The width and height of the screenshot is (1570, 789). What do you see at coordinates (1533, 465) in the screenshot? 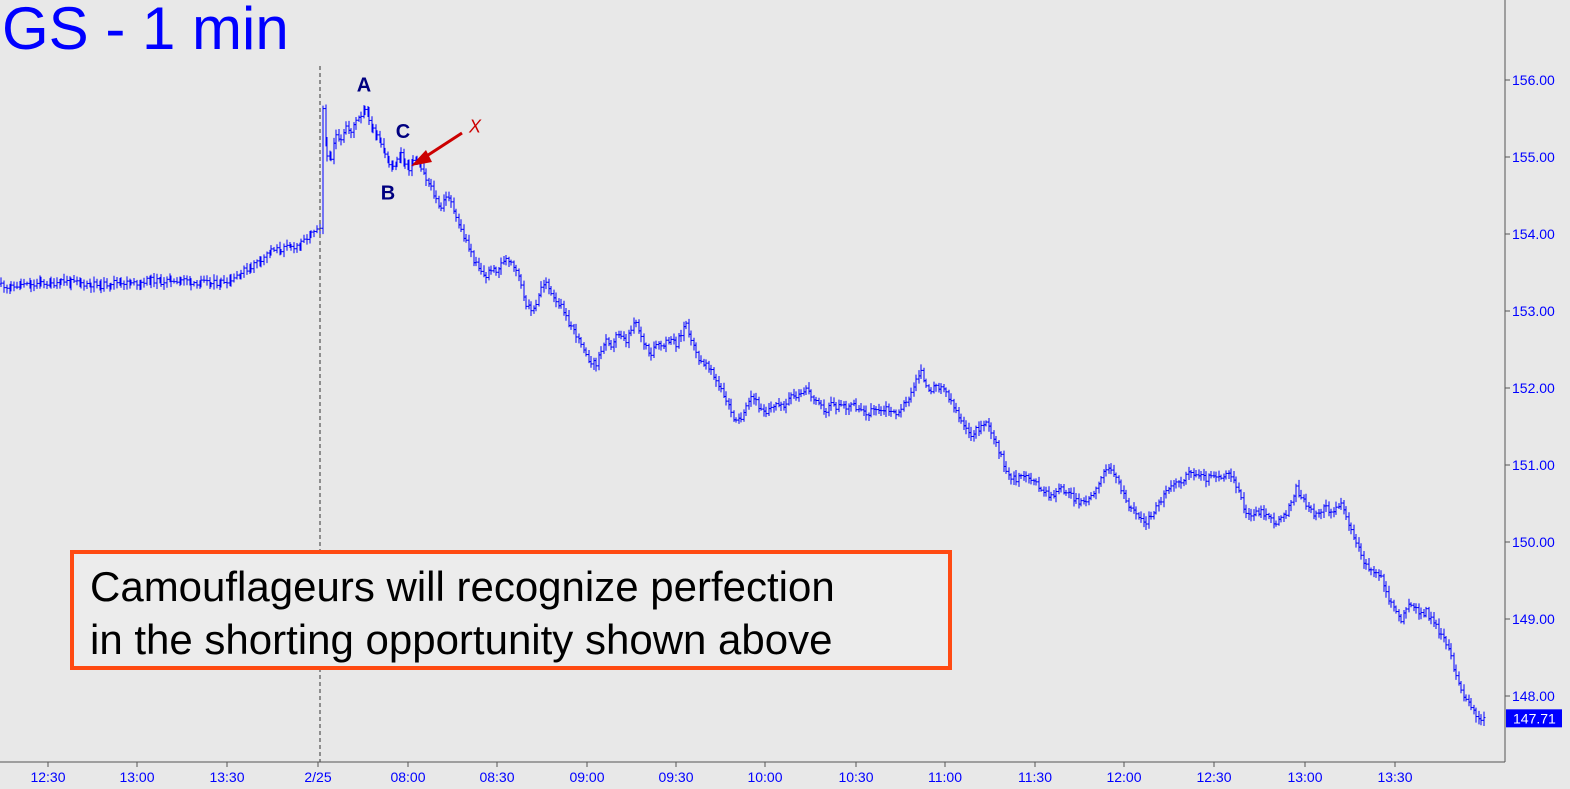
I see `y-tick-label: 151.00` at bounding box center [1533, 465].